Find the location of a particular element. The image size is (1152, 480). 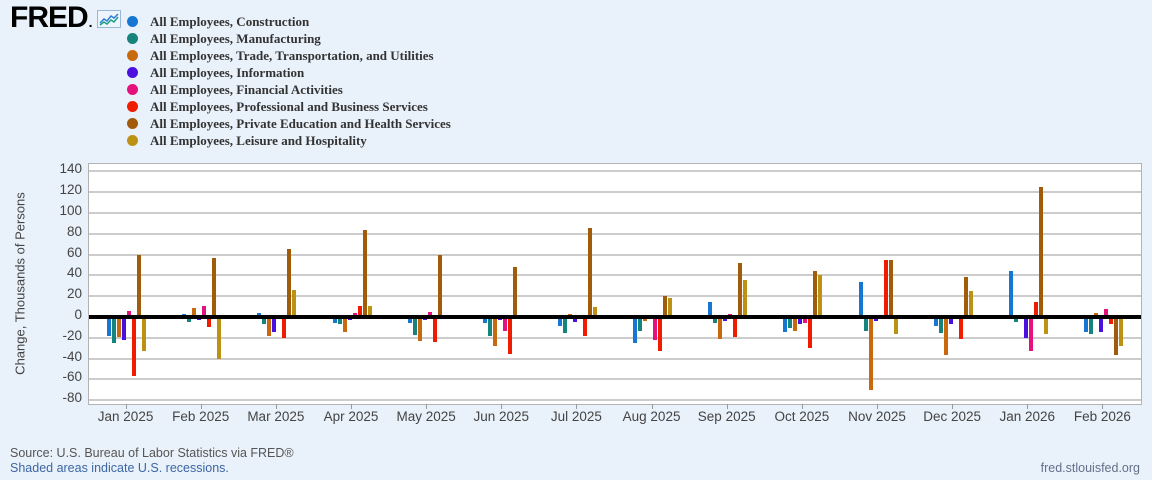

x-axis-label: Jul 2025 is located at coordinates (576, 416).